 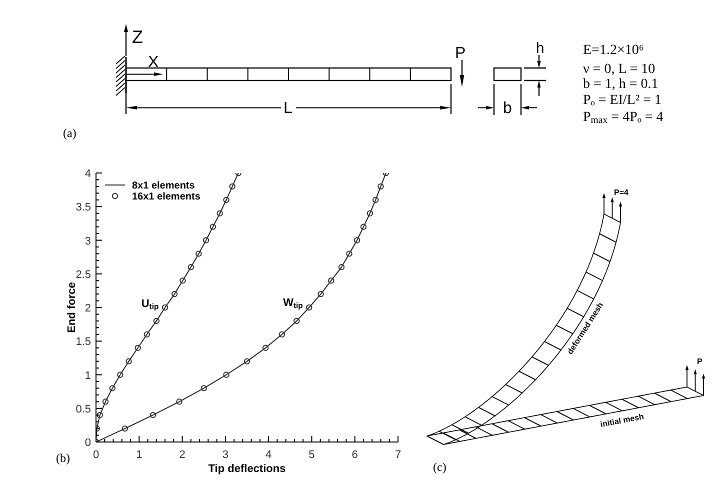 I want to click on text: Z, so click(x=137, y=37).